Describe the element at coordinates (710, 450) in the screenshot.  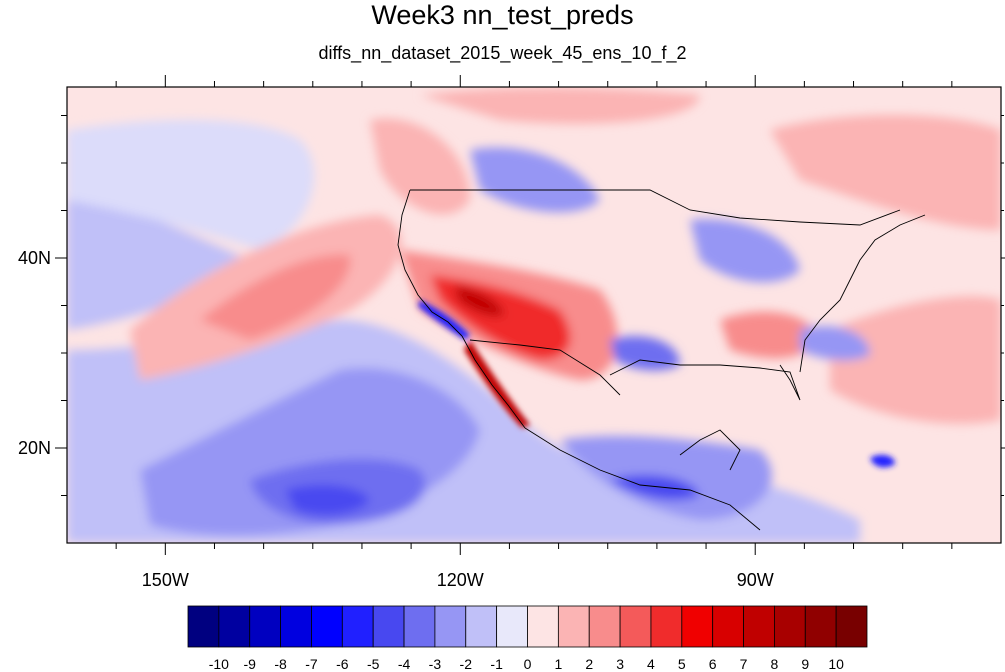
I see `yucatan-coast` at that location.